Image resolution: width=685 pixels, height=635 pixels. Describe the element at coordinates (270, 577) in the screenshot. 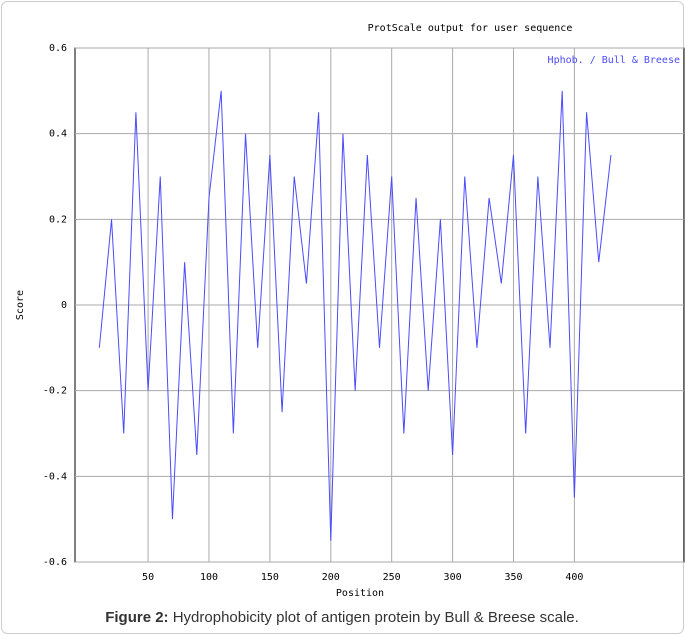

I see `x-tick-label: 150` at that location.